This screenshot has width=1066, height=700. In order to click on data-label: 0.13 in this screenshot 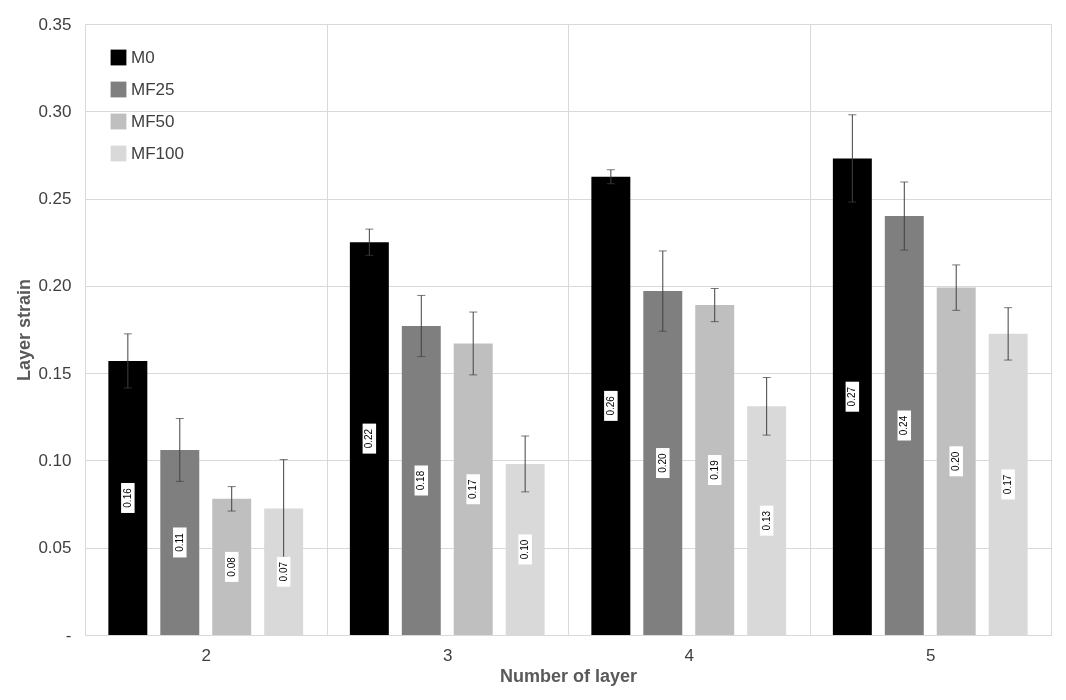, I will do `click(766, 520)`.